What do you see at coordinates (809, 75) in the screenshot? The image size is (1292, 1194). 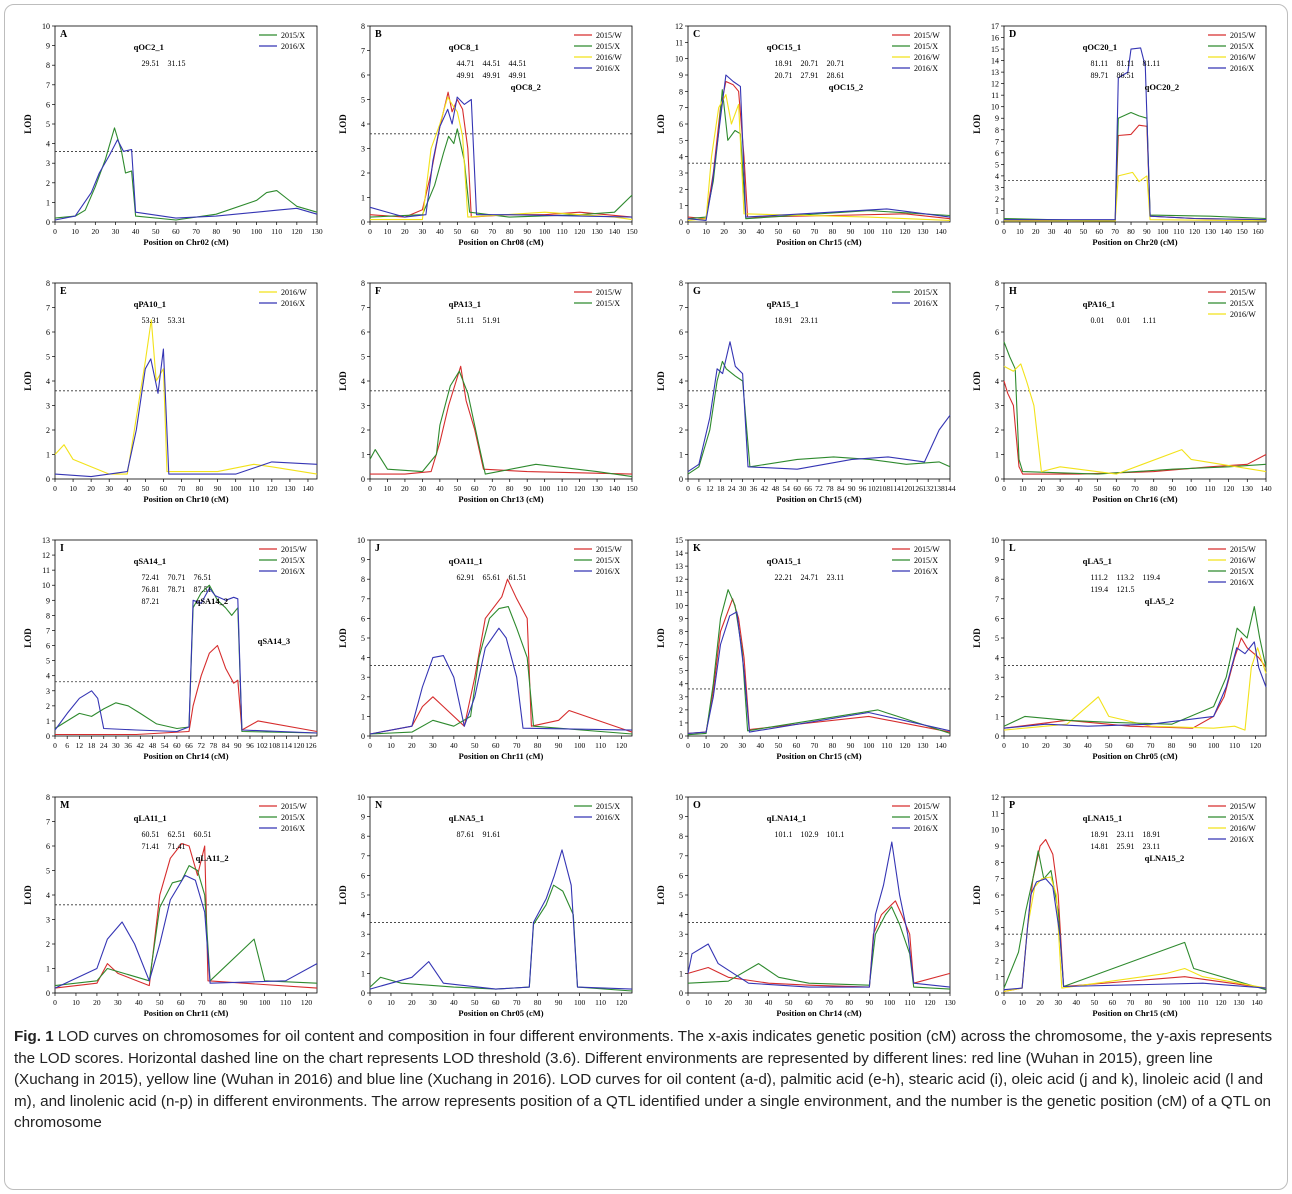 I see `peak-position-label: 27.91` at bounding box center [809, 75].